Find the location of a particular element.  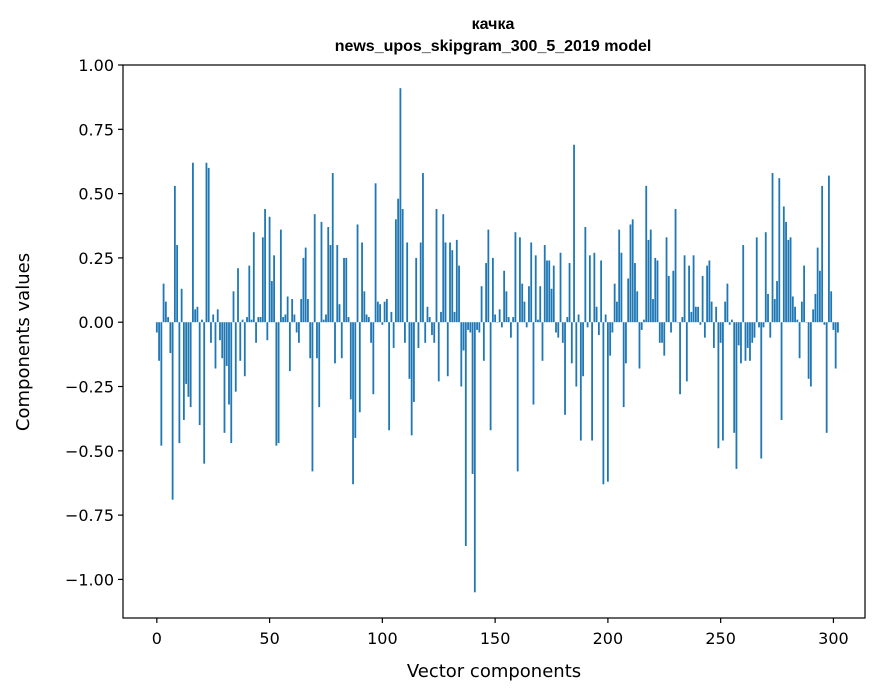

y-tick-label-5: −0.25 is located at coordinates (89, 387).